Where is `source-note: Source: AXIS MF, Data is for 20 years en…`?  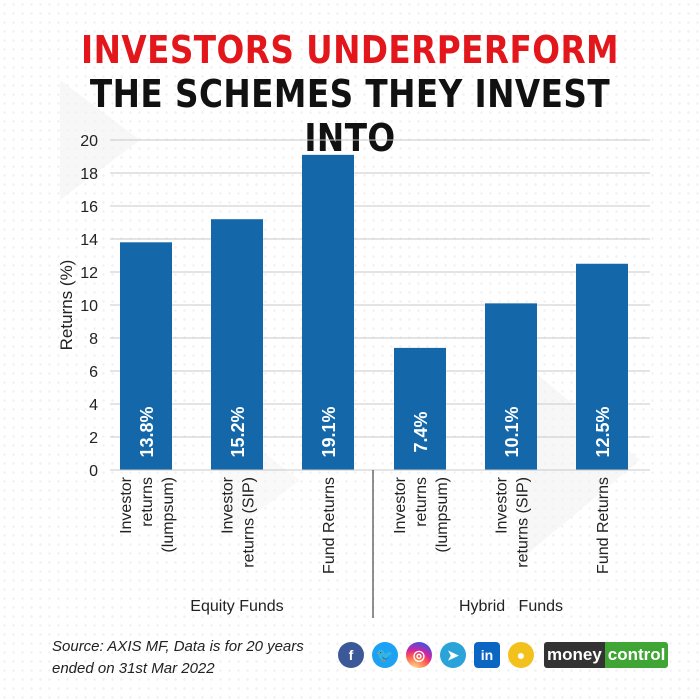
source-note: Source: AXIS MF, Data is for 20 years en… is located at coordinates (178, 657).